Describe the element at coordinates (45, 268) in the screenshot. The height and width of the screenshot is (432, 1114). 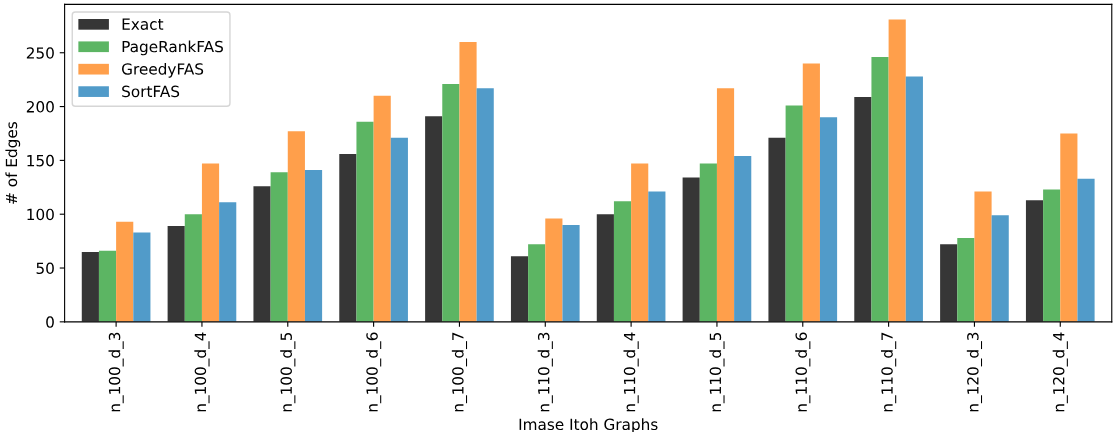
I see `y-tick-label: 50` at that location.